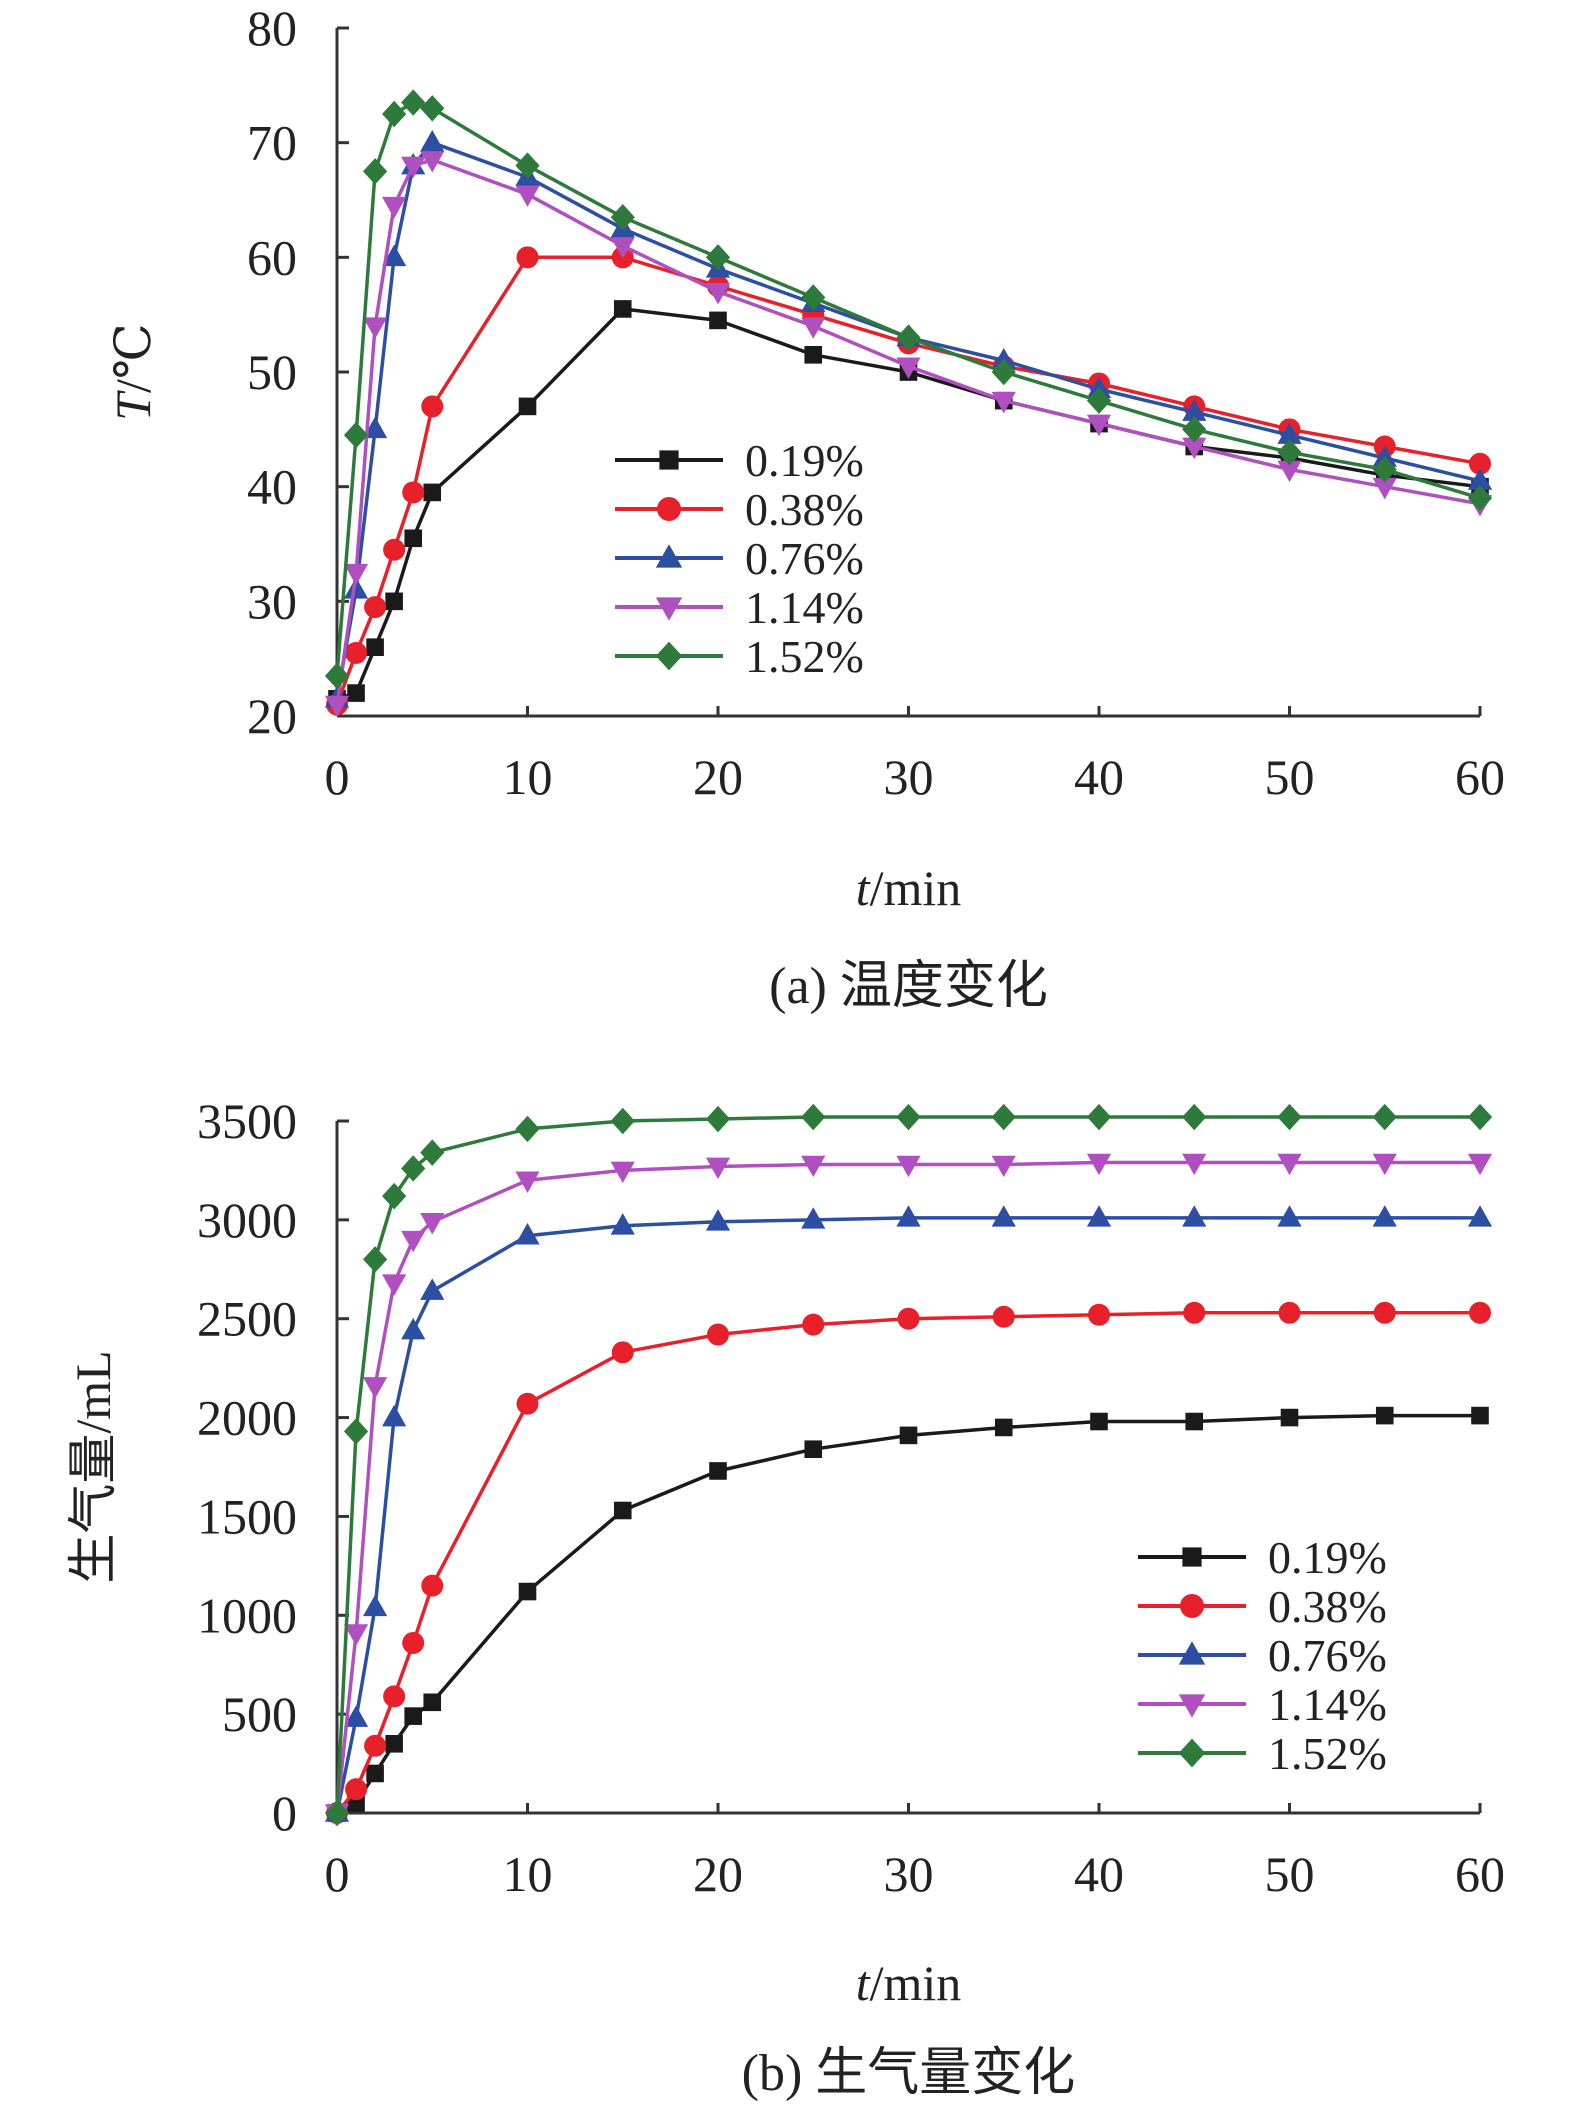  I want to click on legend-label: 0.19%, so click(804, 460).